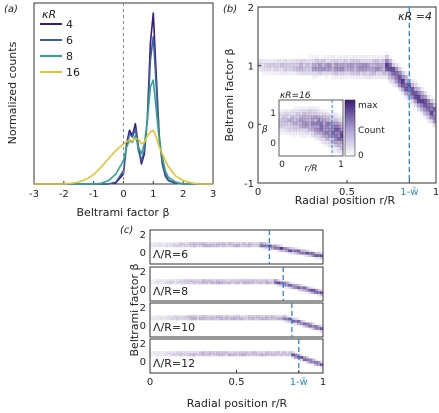 The image size is (439, 413). What do you see at coordinates (295, 96) in the screenshot?
I see `inset-kappa-annotation: κR=16` at bounding box center [295, 96].